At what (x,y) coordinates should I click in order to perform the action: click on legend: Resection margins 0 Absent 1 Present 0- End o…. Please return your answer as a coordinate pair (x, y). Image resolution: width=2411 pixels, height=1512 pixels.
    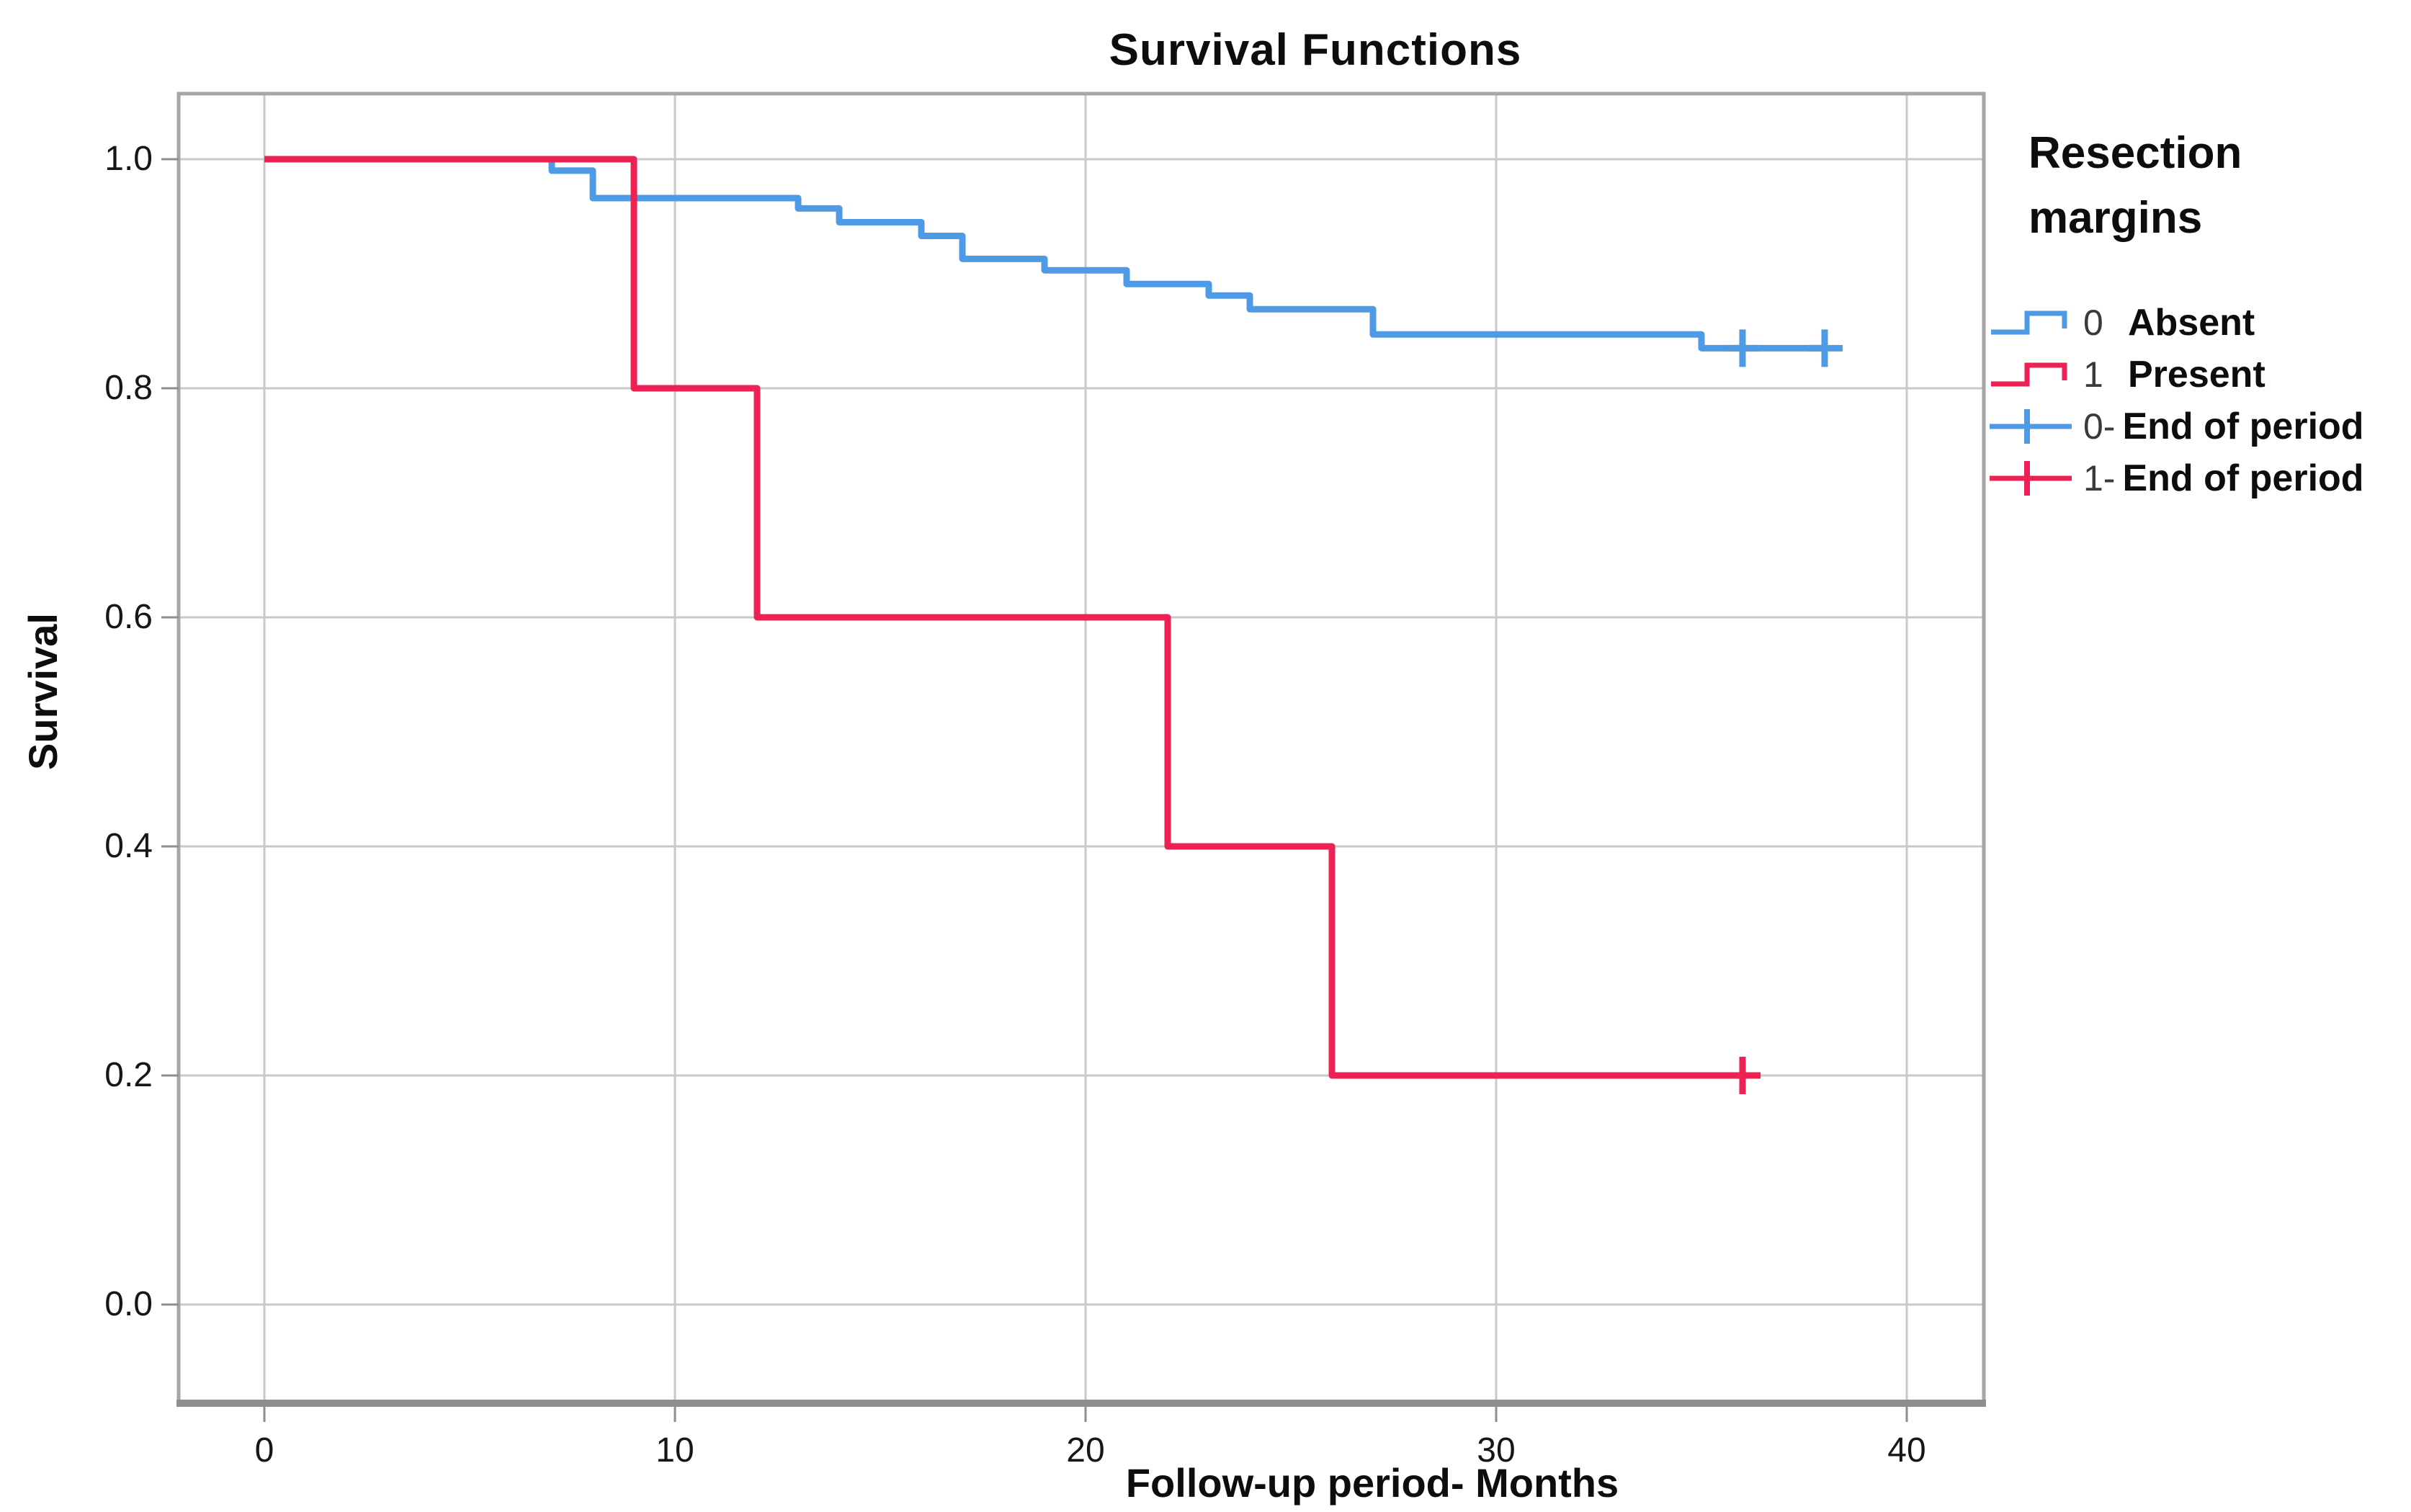
    Looking at the image, I should click on (2198, 312).